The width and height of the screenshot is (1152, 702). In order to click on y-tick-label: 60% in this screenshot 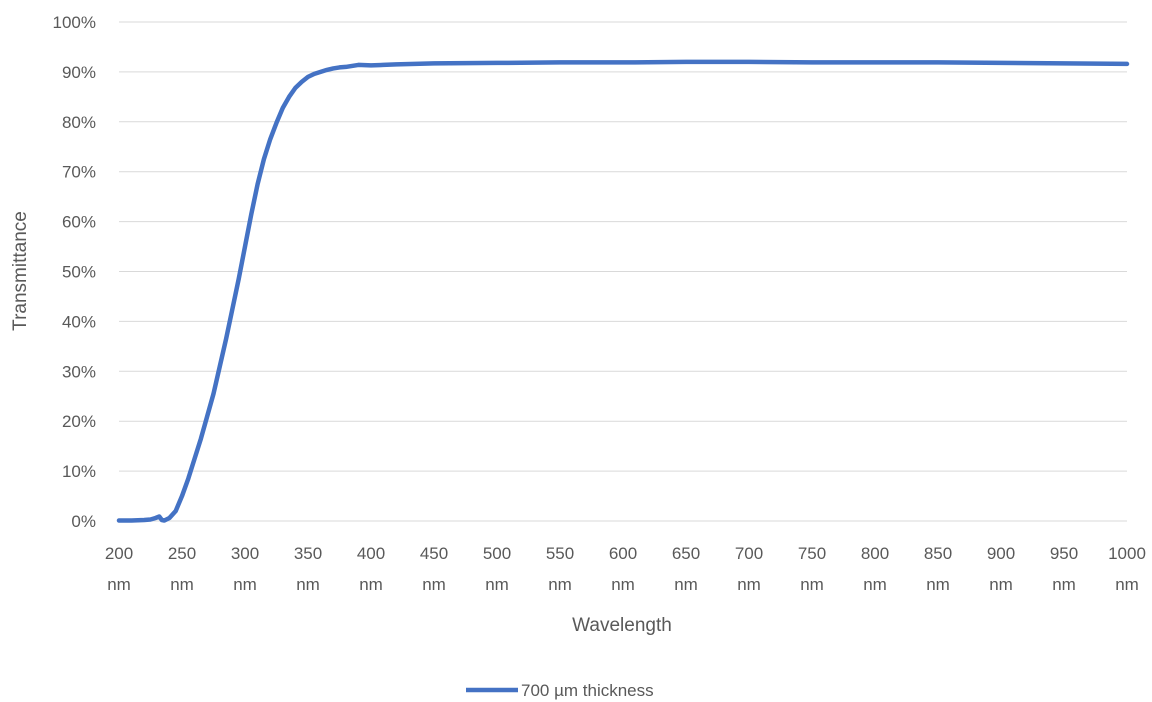, I will do `click(79, 222)`.